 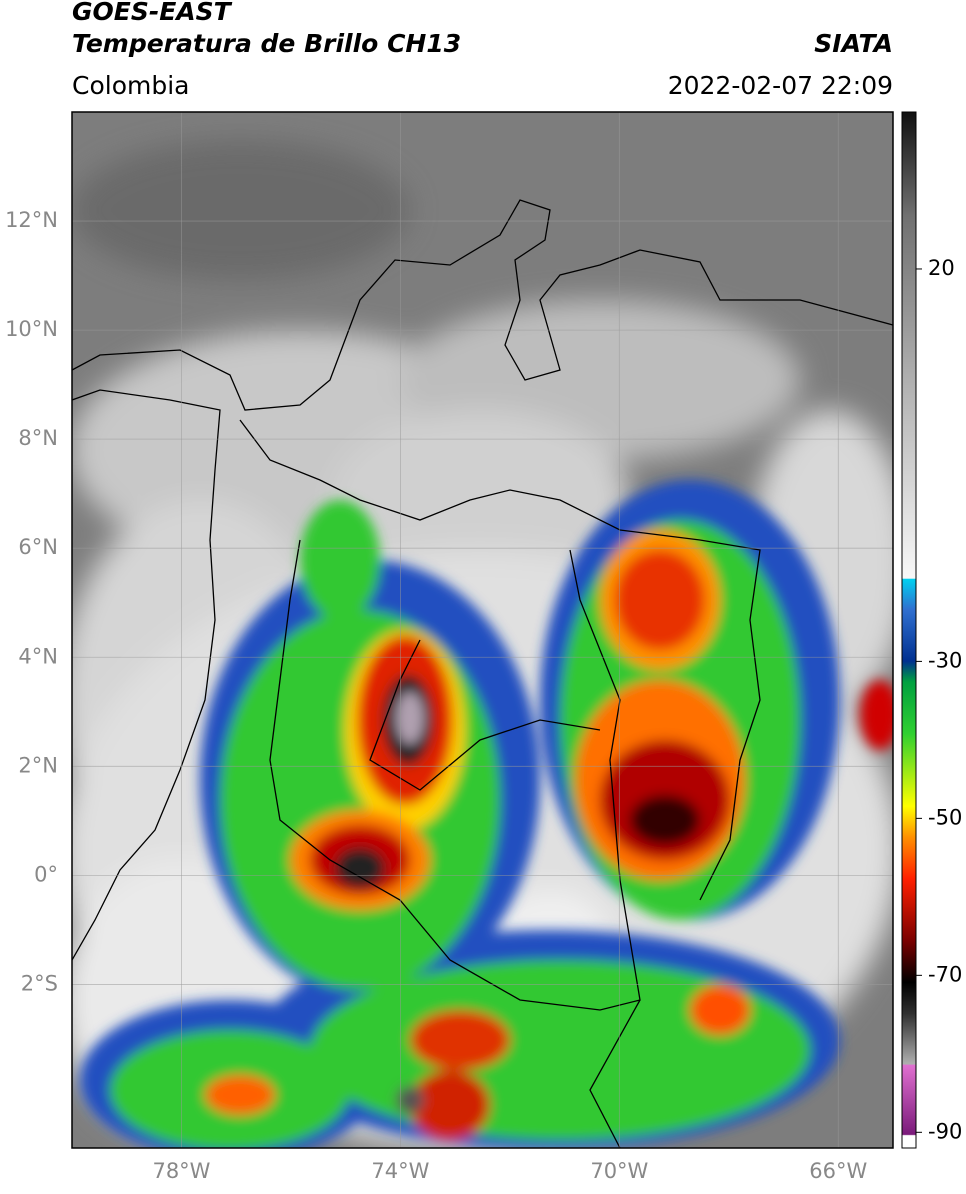 I want to click on colorbar, so click(x=909, y=630).